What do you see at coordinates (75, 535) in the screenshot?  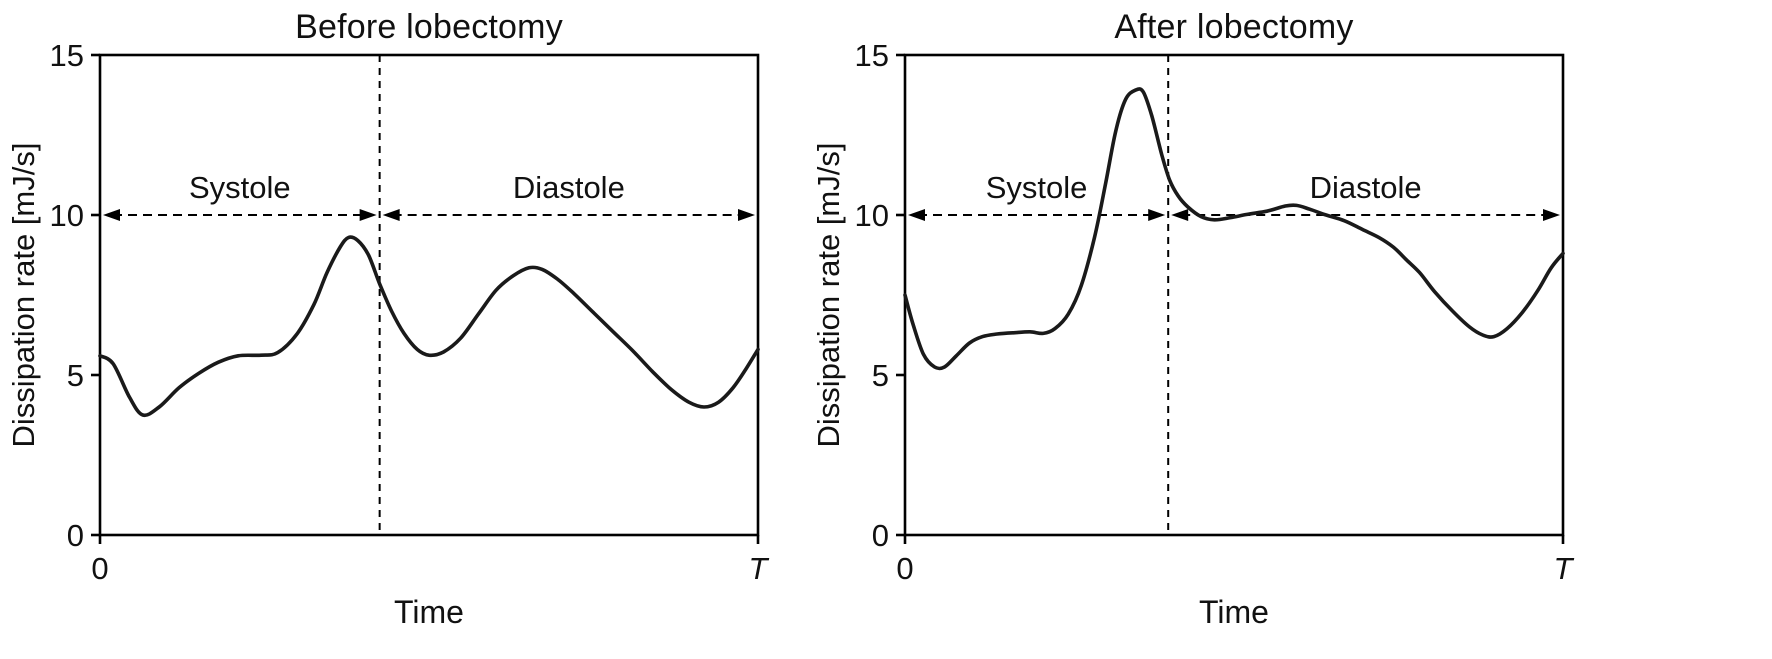 I see `y-tick-label-before: 0` at bounding box center [75, 535].